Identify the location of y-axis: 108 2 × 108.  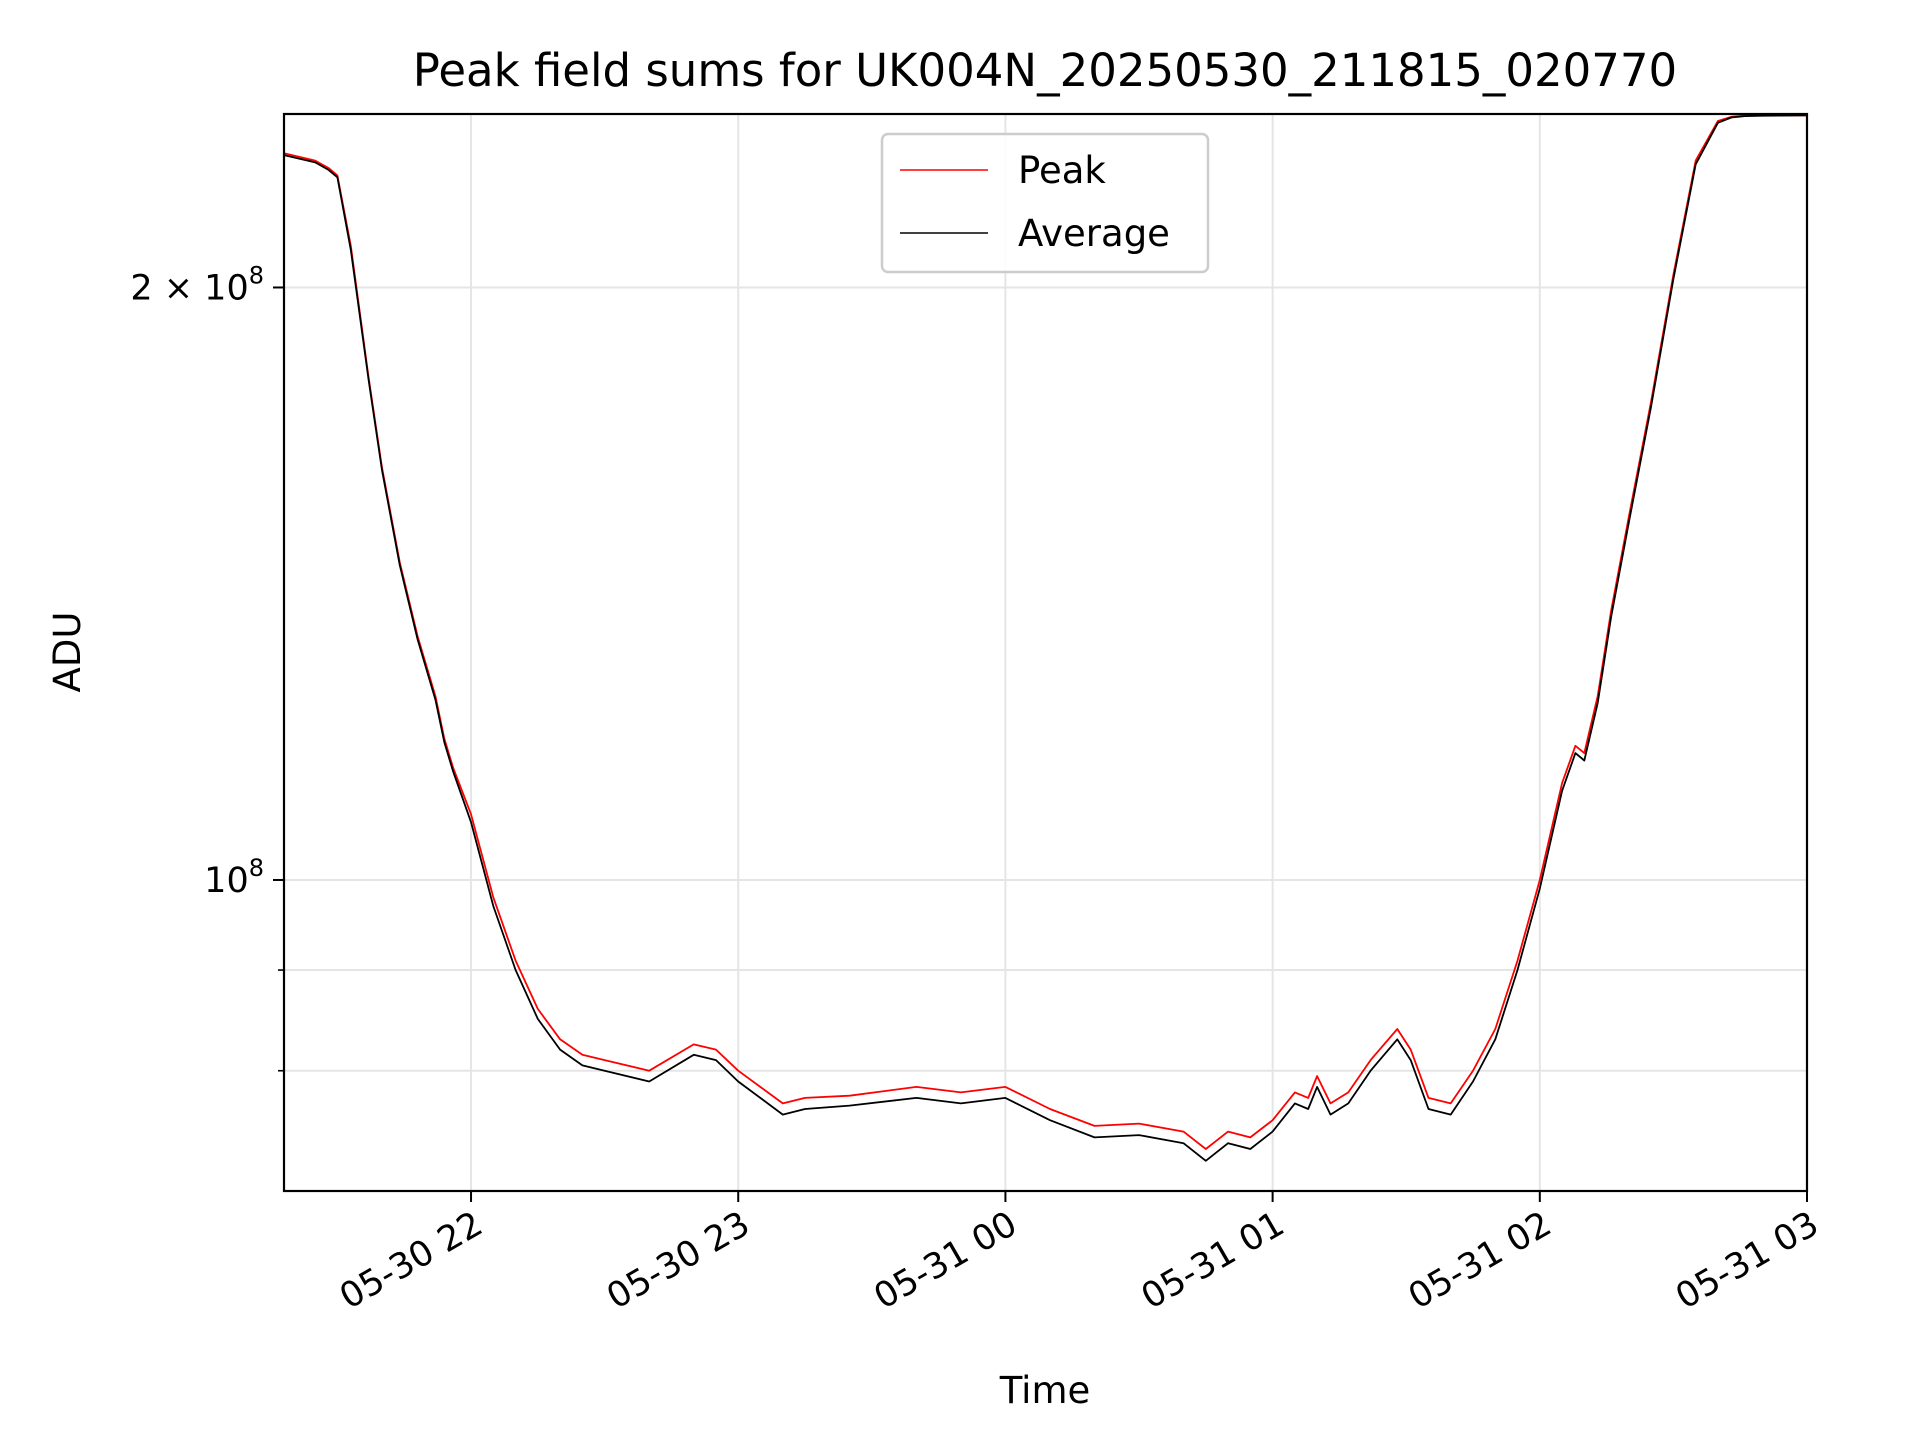
(207, 666).